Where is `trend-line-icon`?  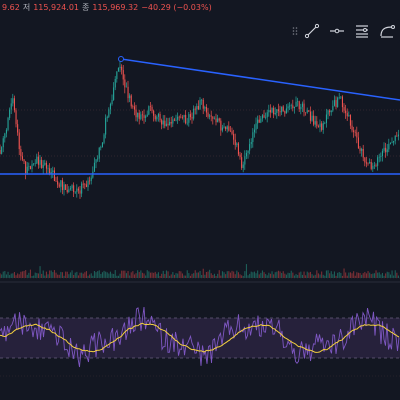
trend-line-icon is located at coordinates (312, 31).